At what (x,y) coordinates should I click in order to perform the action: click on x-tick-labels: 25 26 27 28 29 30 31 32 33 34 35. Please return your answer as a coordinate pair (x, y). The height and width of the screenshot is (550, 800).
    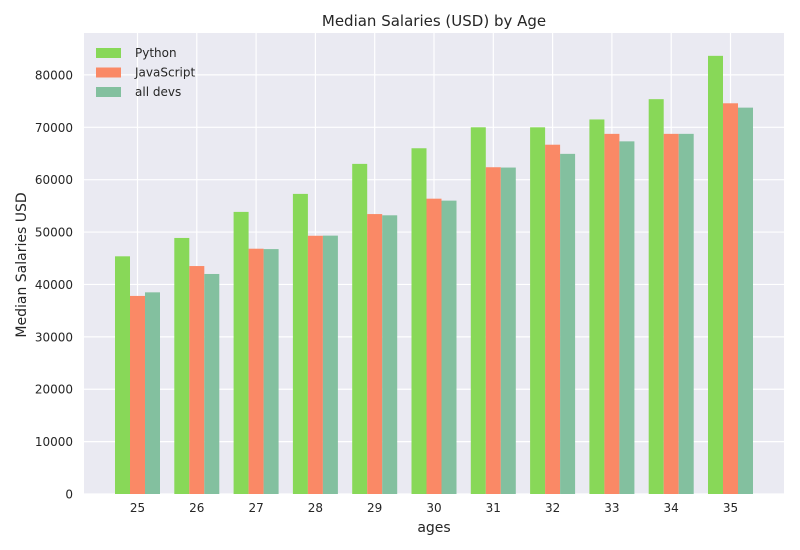
    Looking at the image, I should click on (434, 508).